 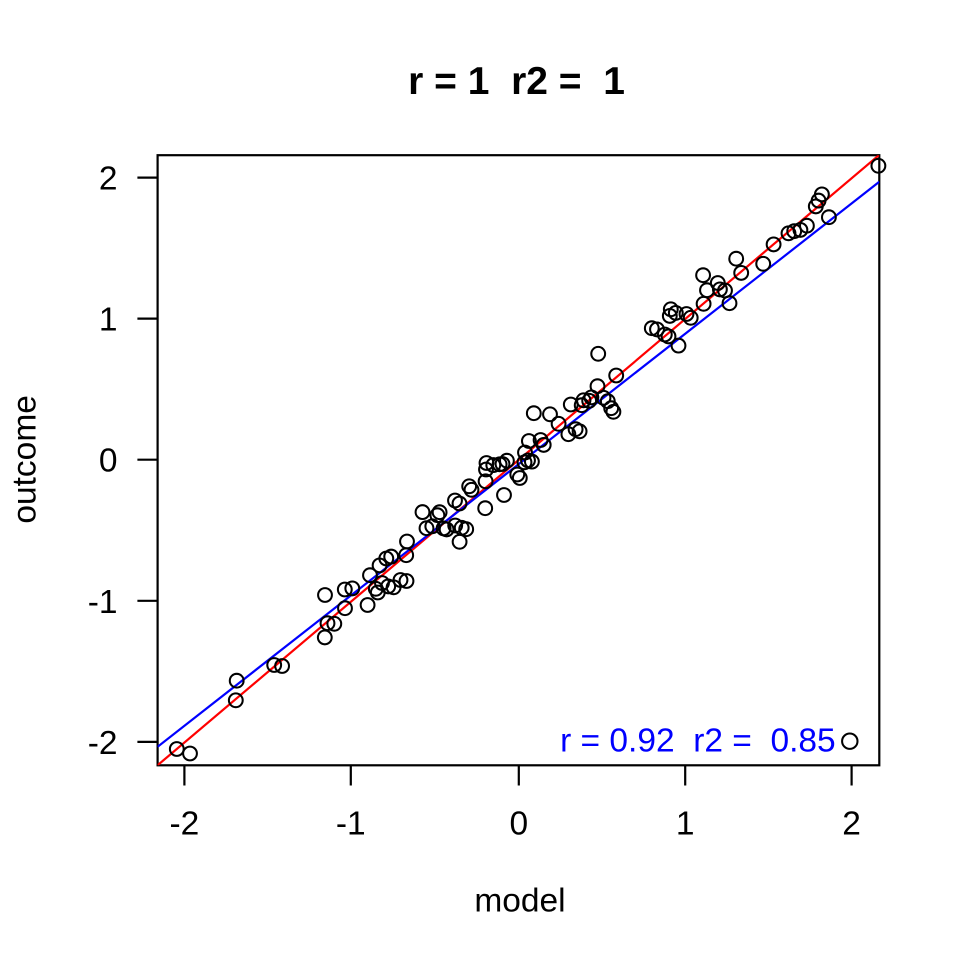 I want to click on svg-text: r = 1 r2 = 1, so click(x=516, y=81).